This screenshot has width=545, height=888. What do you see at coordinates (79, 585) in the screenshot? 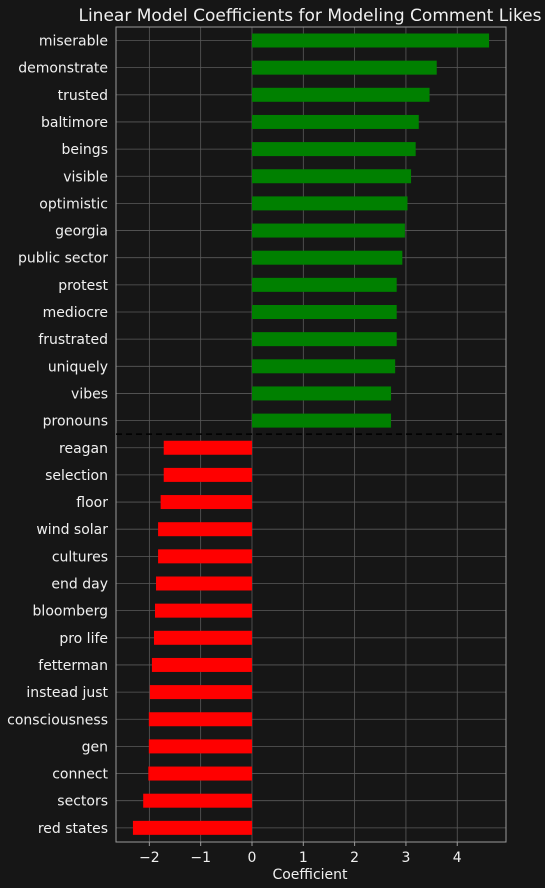
I see `category-label: end day` at bounding box center [79, 585].